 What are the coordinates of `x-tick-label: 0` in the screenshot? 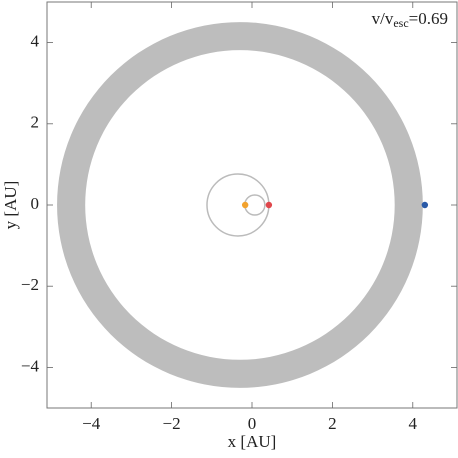 It's located at (252, 423).